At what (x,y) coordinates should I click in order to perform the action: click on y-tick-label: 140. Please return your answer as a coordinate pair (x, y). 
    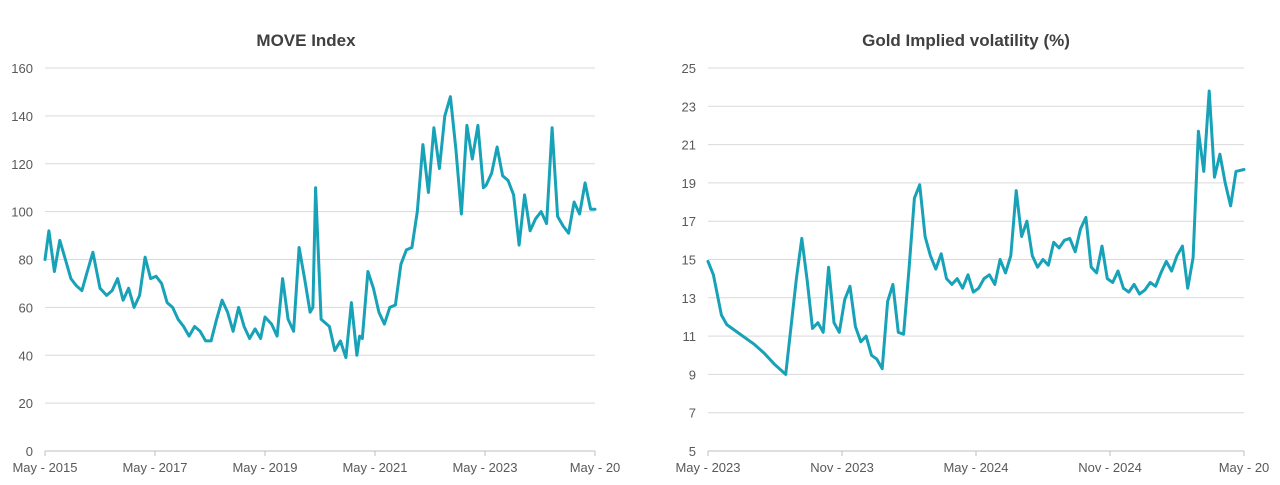
    Looking at the image, I should click on (22, 116).